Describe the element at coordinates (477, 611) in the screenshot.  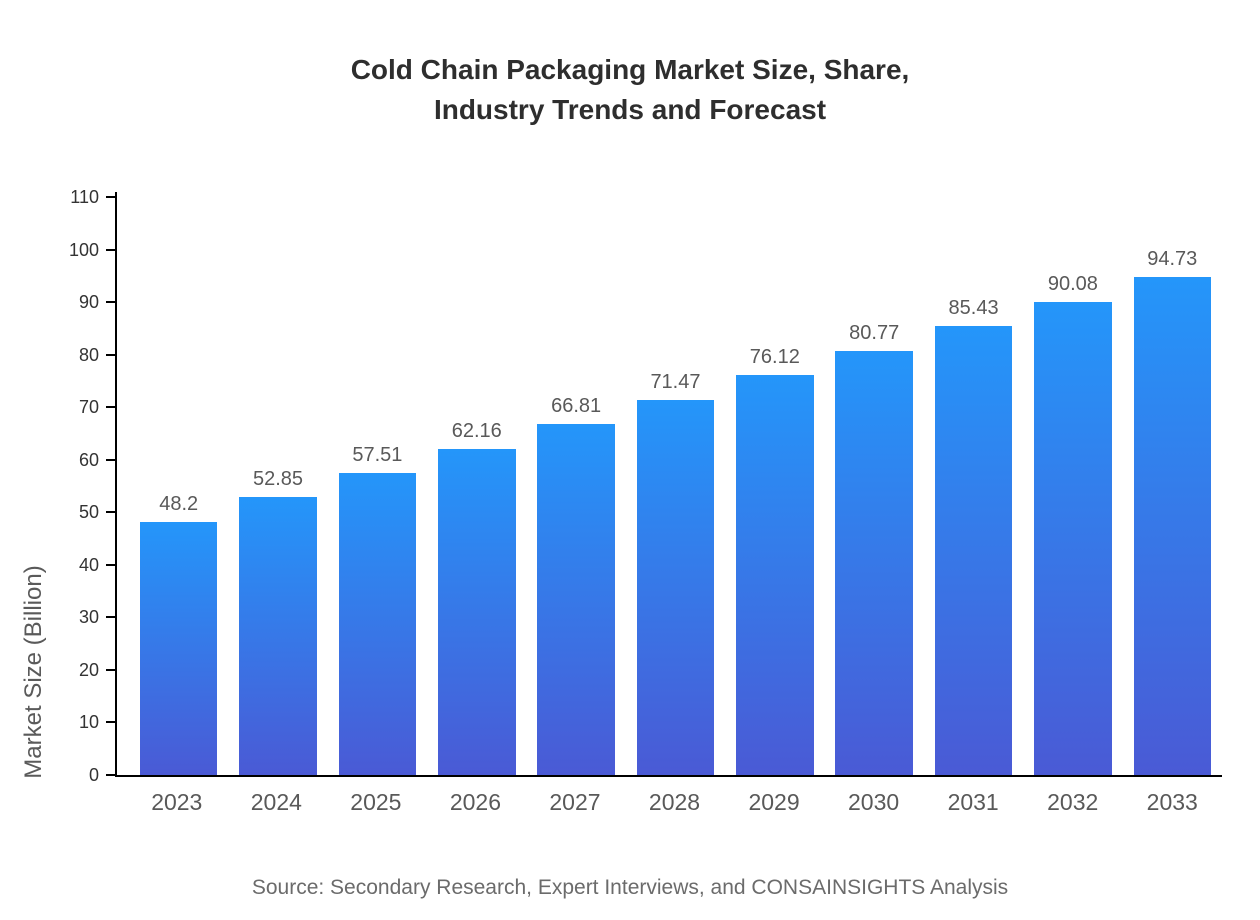
I see `bar-2026` at that location.